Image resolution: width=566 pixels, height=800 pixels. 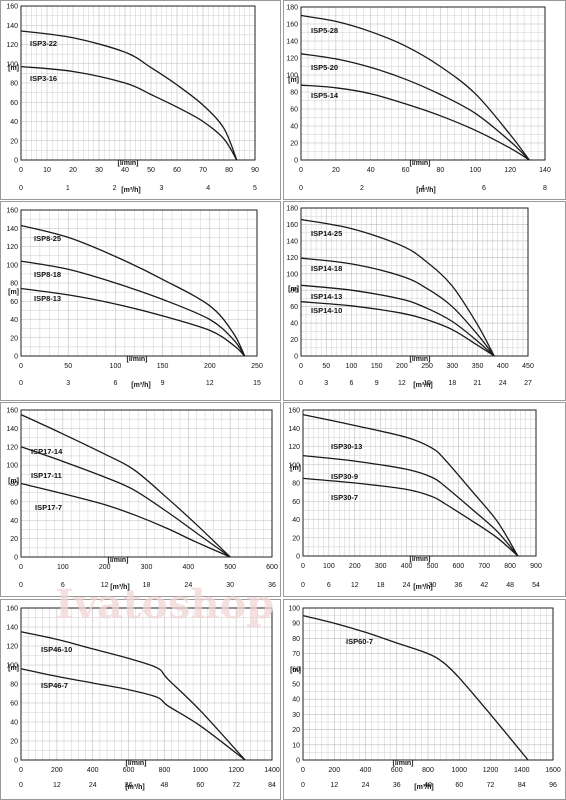 What do you see at coordinates (164, 604) in the screenshot?
I see `watermark-text: Ivatoshop` at bounding box center [164, 604].